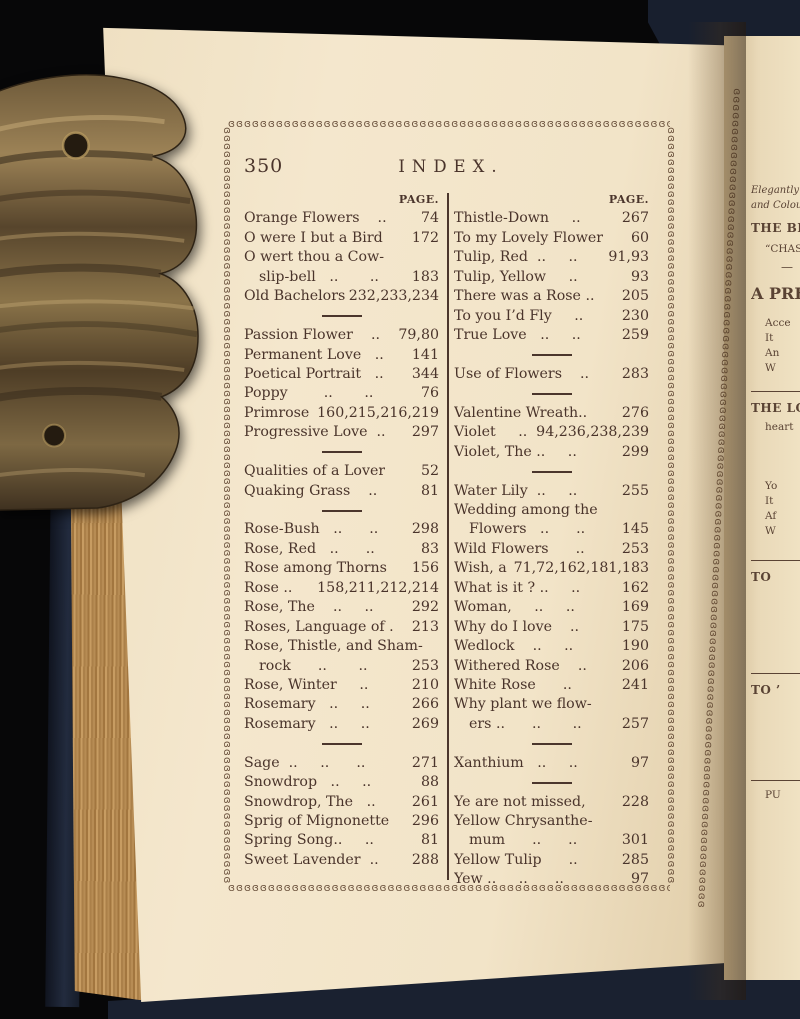  I want to click on entry-title: Thistle-Down .., so click(517, 218).